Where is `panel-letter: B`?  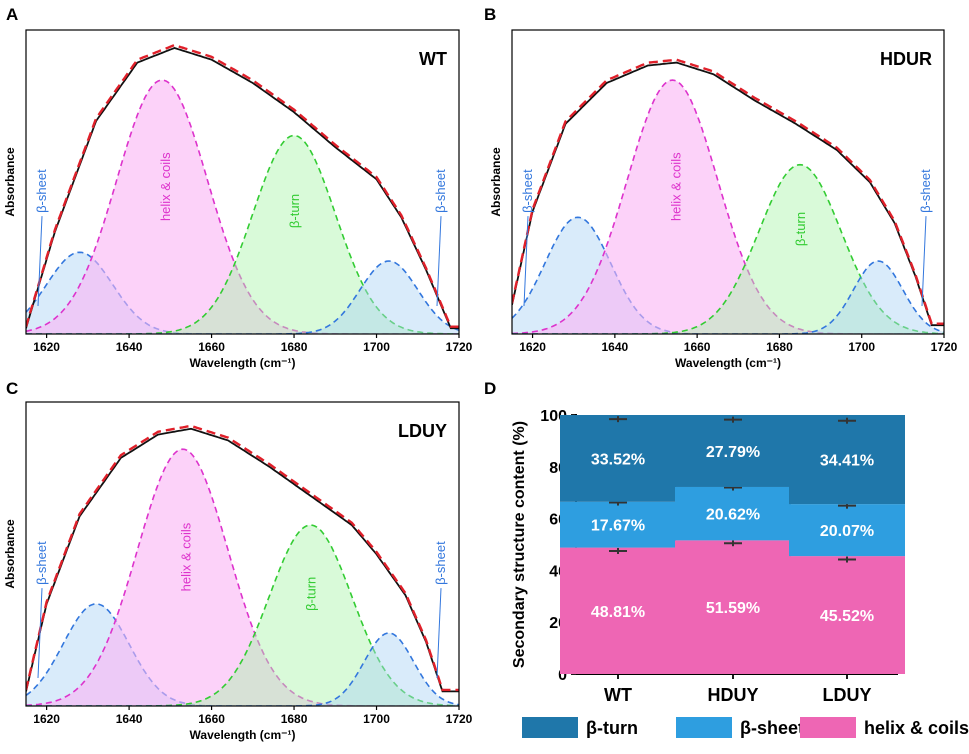
panel-letter: B is located at coordinates (490, 14).